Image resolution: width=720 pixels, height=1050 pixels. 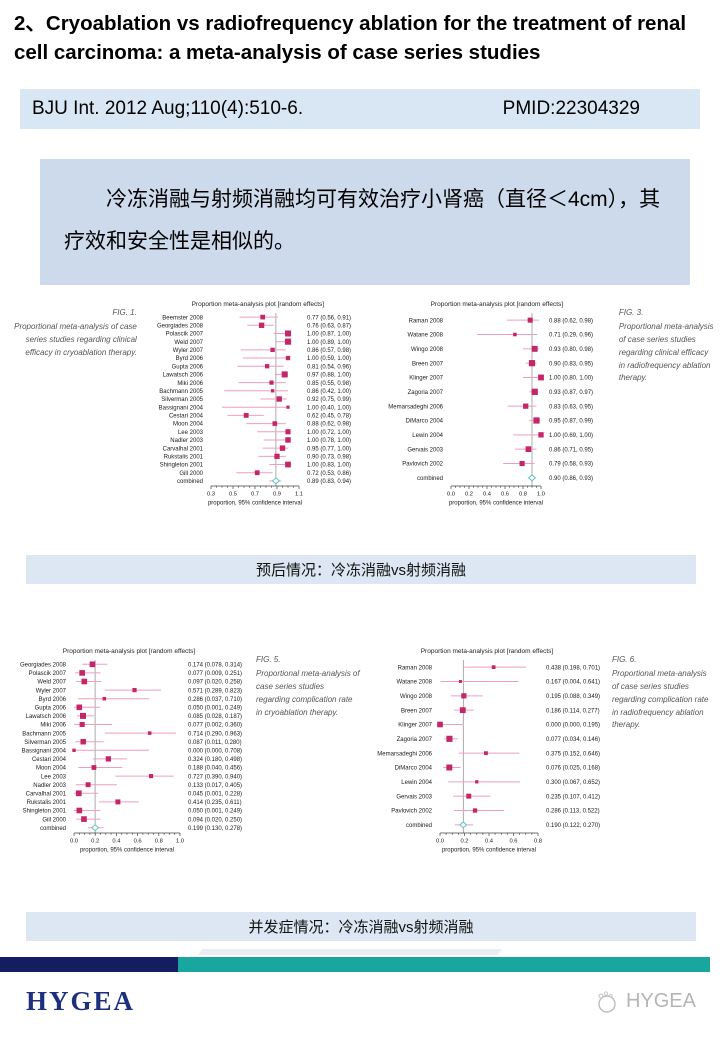 What do you see at coordinates (415, 408) in the screenshot?
I see `study-label: Memarsadeghi 2006` at bounding box center [415, 408].